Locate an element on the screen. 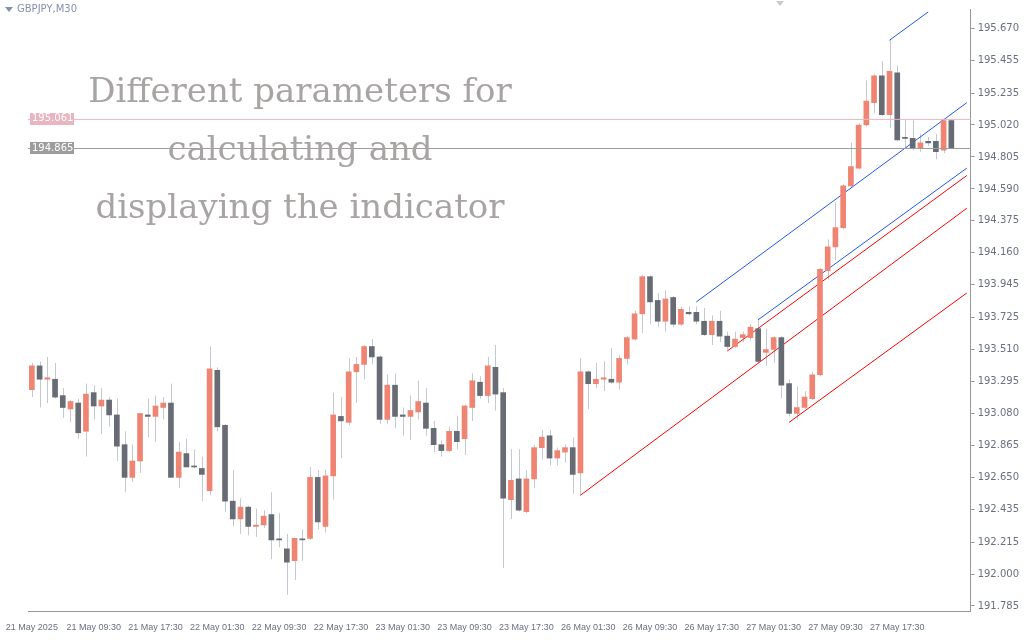 This screenshot has height=640, width=1024. x-tick-label: 23 May 17:30 is located at coordinates (526, 627).